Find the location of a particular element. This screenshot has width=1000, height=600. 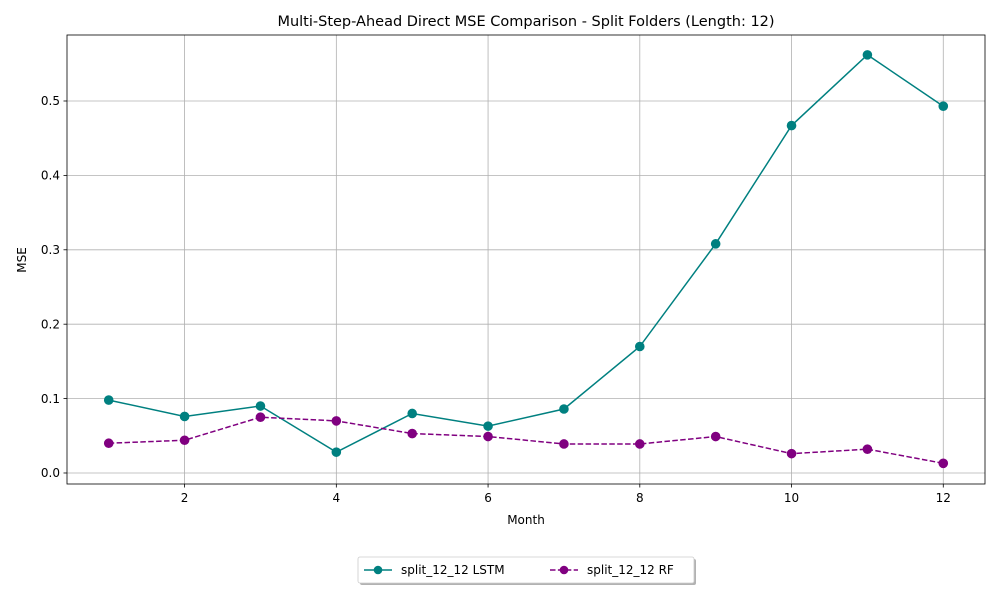

y-tick-label: 0.1 is located at coordinates (50, 399).